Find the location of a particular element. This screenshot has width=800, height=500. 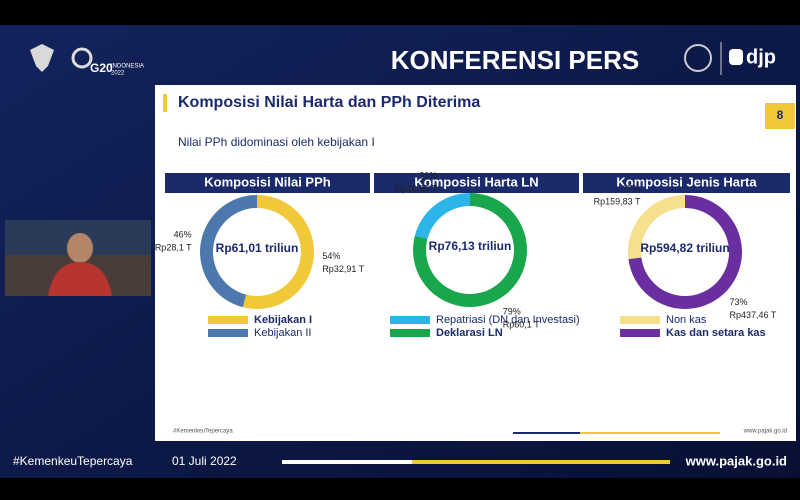

legend-label: Kas dan setara kas is located at coordinates (716, 333).